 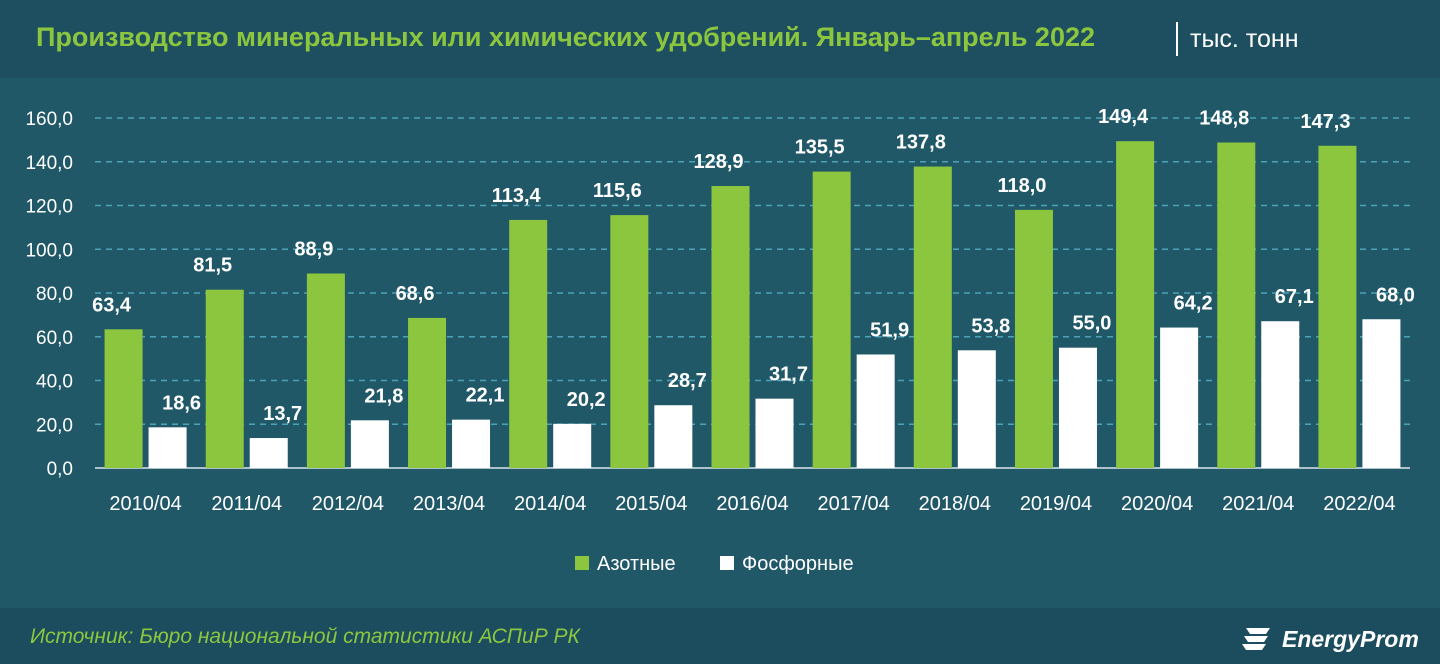 What do you see at coordinates (1224, 119) in the screenshot?
I see `data-label-nitrogen: 148,8` at bounding box center [1224, 119].